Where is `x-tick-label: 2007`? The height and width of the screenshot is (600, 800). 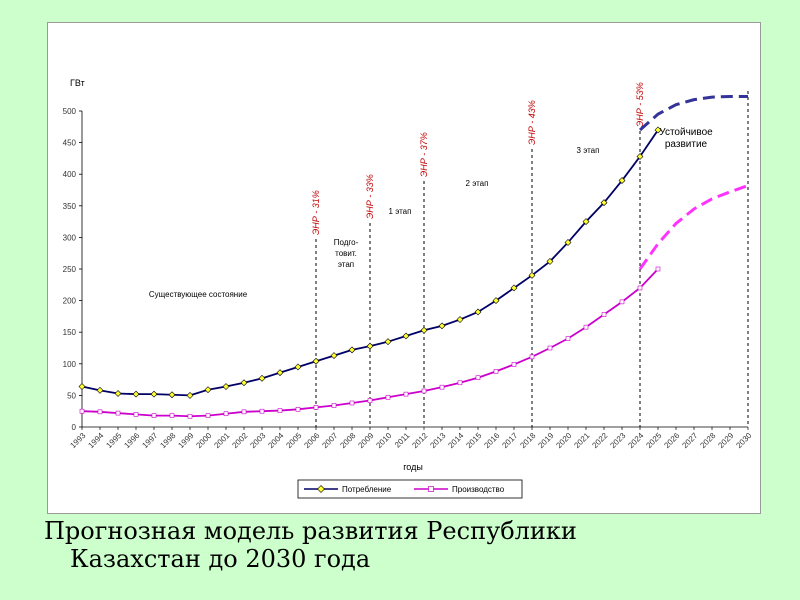 x-tick-label: 2007 is located at coordinates (329, 440).